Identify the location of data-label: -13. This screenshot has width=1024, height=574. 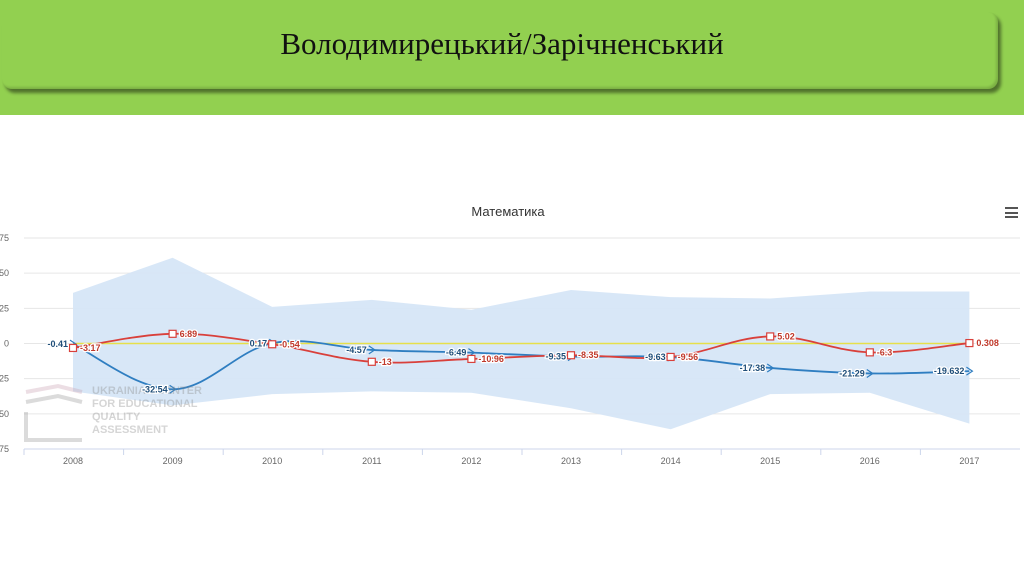
(385, 362).